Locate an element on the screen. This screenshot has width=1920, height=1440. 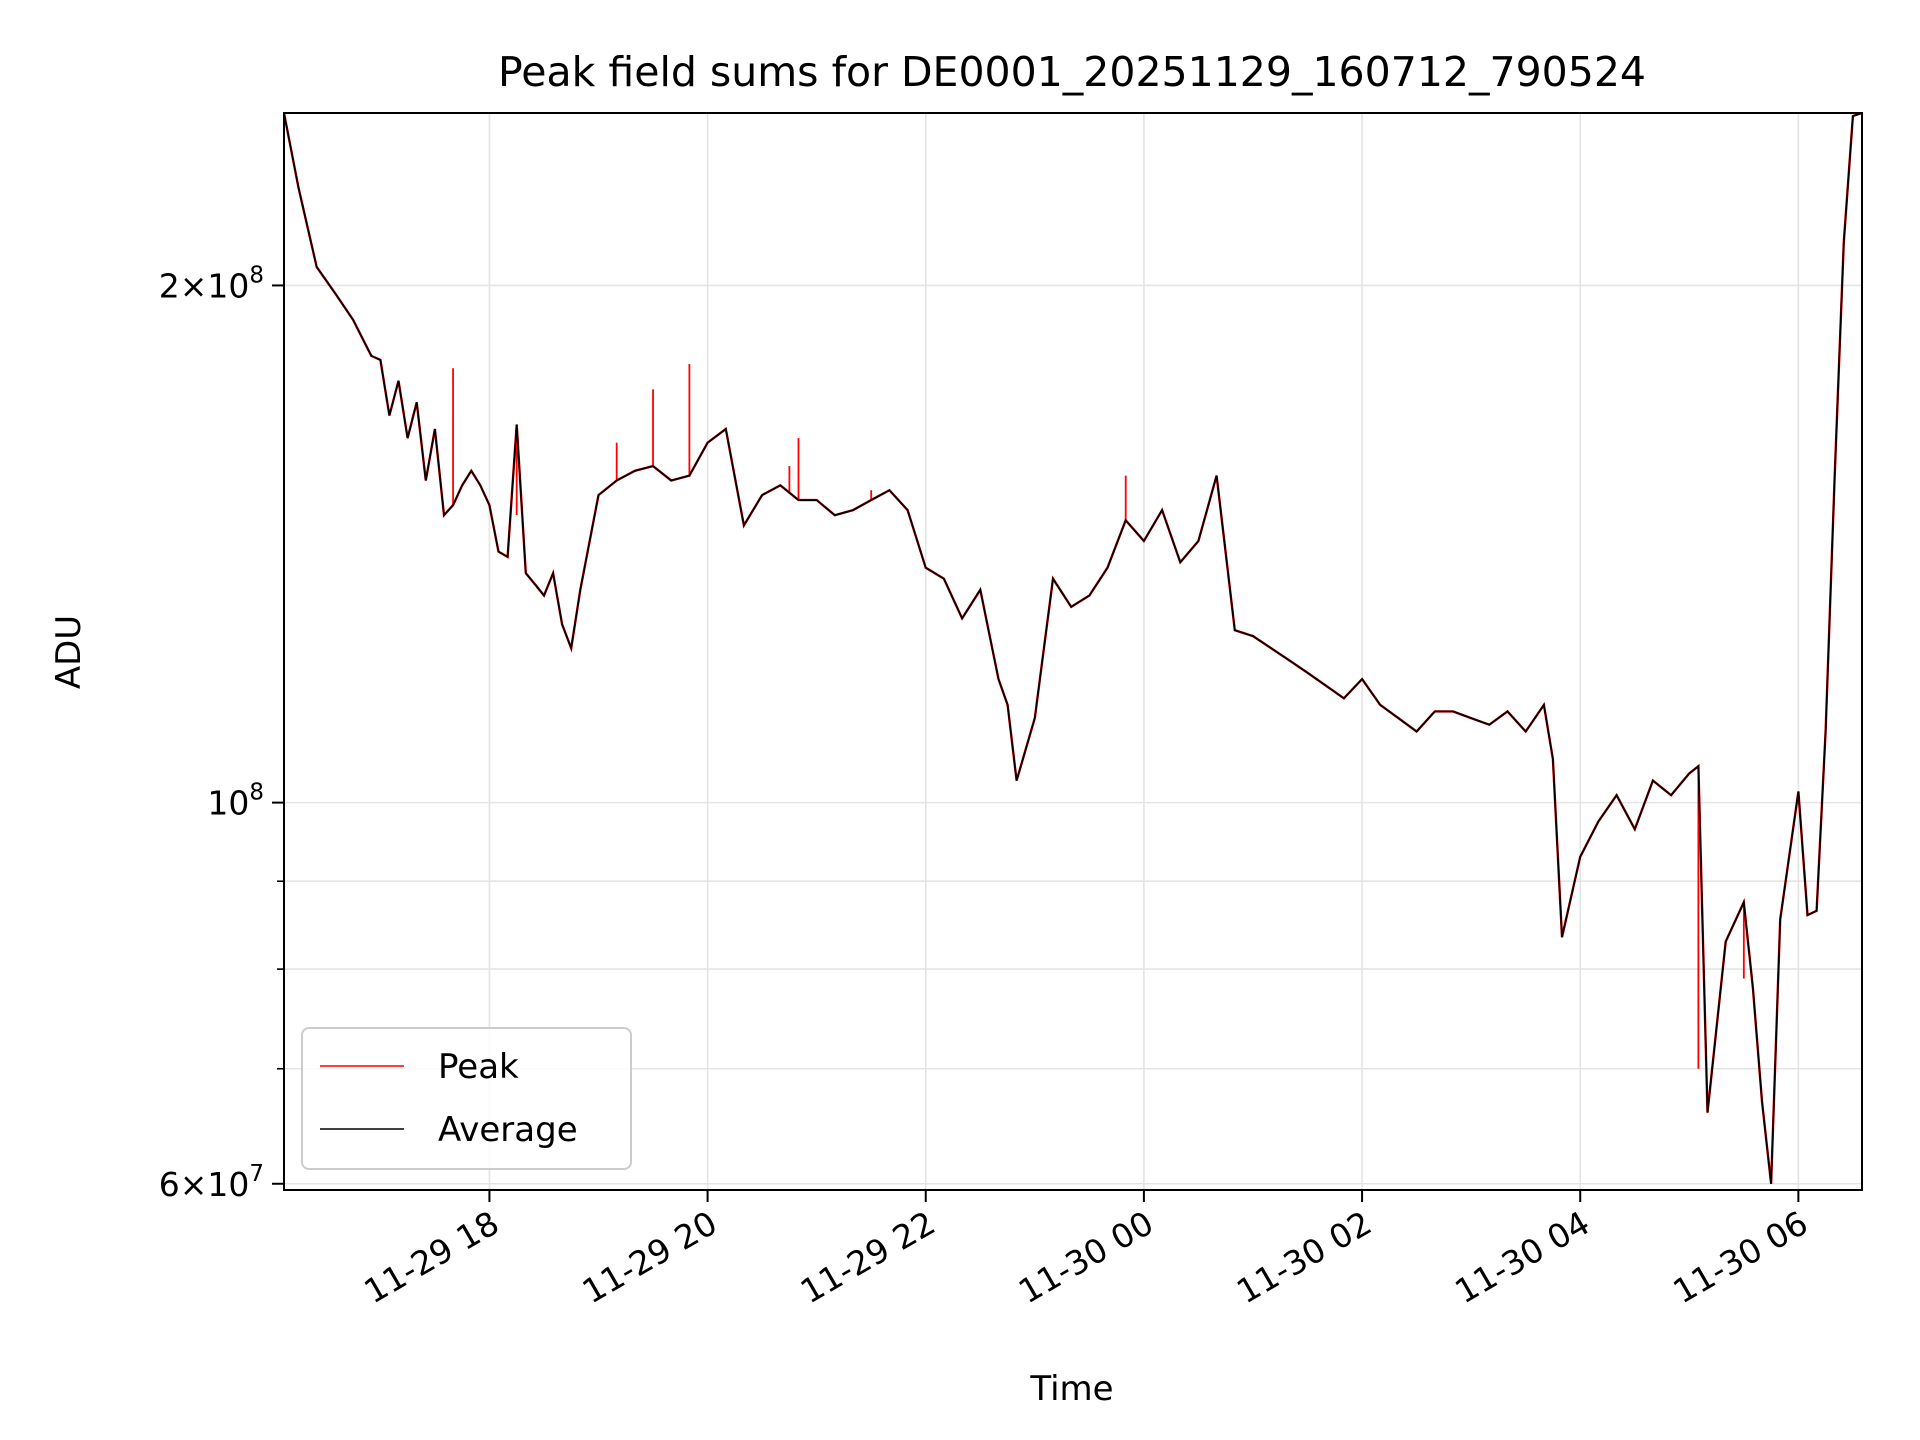
y-tick-label: 6×107 is located at coordinates (211, 1182).